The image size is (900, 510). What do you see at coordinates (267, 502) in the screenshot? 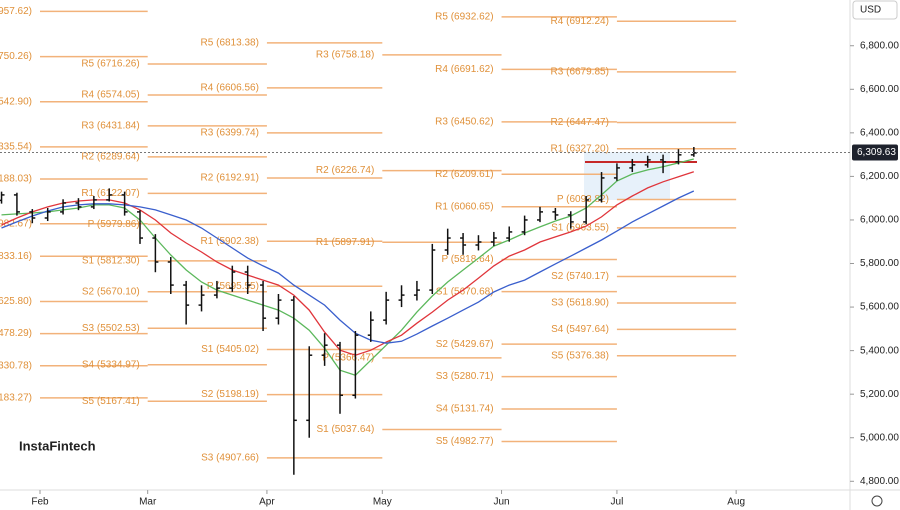
I see `x-tick-label: Apr` at bounding box center [267, 502].